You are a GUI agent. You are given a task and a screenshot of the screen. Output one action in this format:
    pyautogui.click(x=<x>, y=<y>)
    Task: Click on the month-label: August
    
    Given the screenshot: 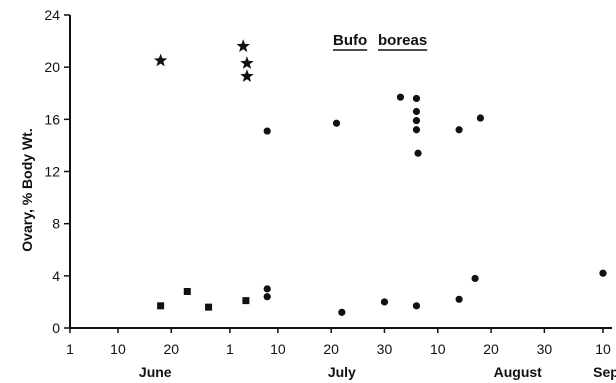 What is the action you would take?
    pyautogui.click(x=518, y=372)
    